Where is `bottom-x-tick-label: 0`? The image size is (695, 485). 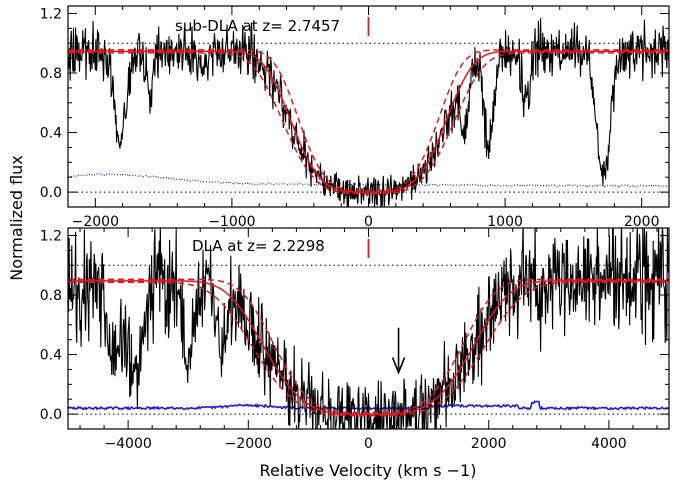 bottom-x-tick-label: 0 is located at coordinates (368, 444).